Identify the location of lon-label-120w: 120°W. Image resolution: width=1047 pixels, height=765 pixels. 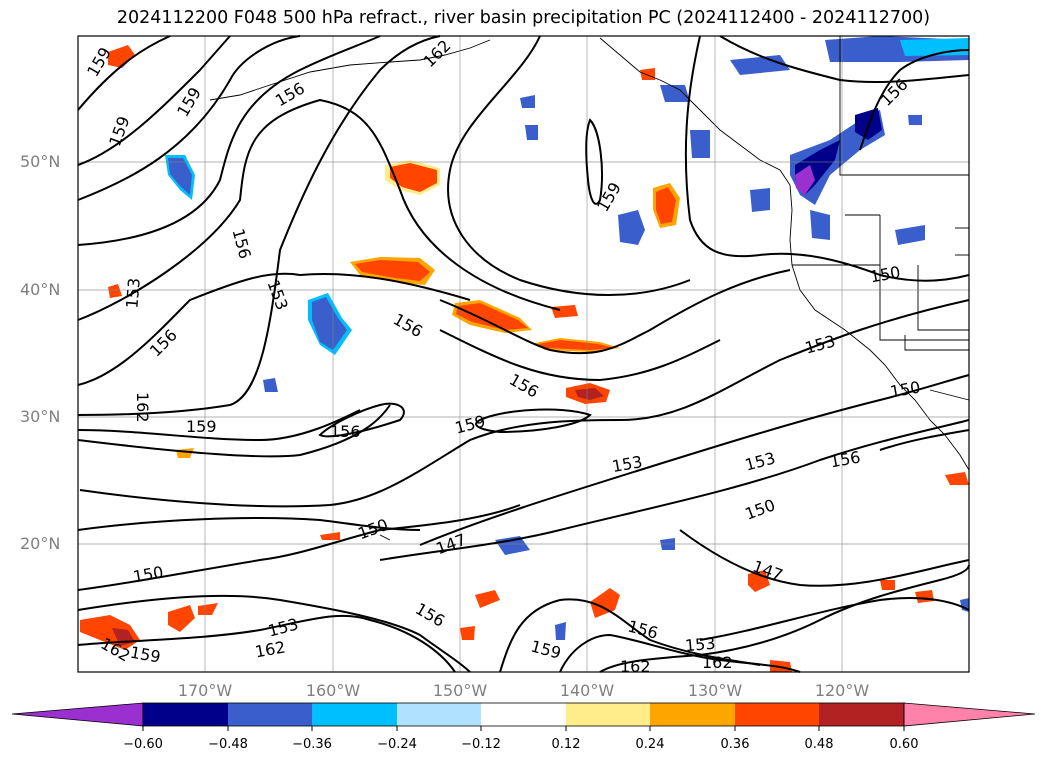
(842, 690).